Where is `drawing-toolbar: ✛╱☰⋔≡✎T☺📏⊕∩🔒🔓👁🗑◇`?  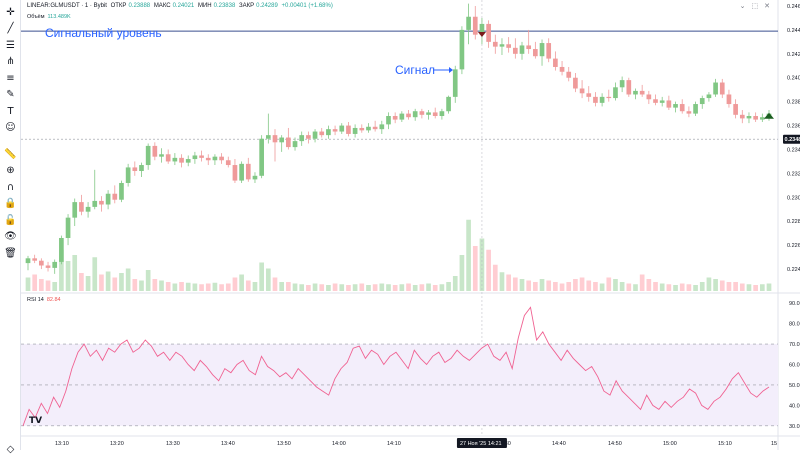 drawing-toolbar: ✛╱☰⋔≡✎T☺📏⊕∩🔒🔓👁🗑◇ is located at coordinates (10, 225).